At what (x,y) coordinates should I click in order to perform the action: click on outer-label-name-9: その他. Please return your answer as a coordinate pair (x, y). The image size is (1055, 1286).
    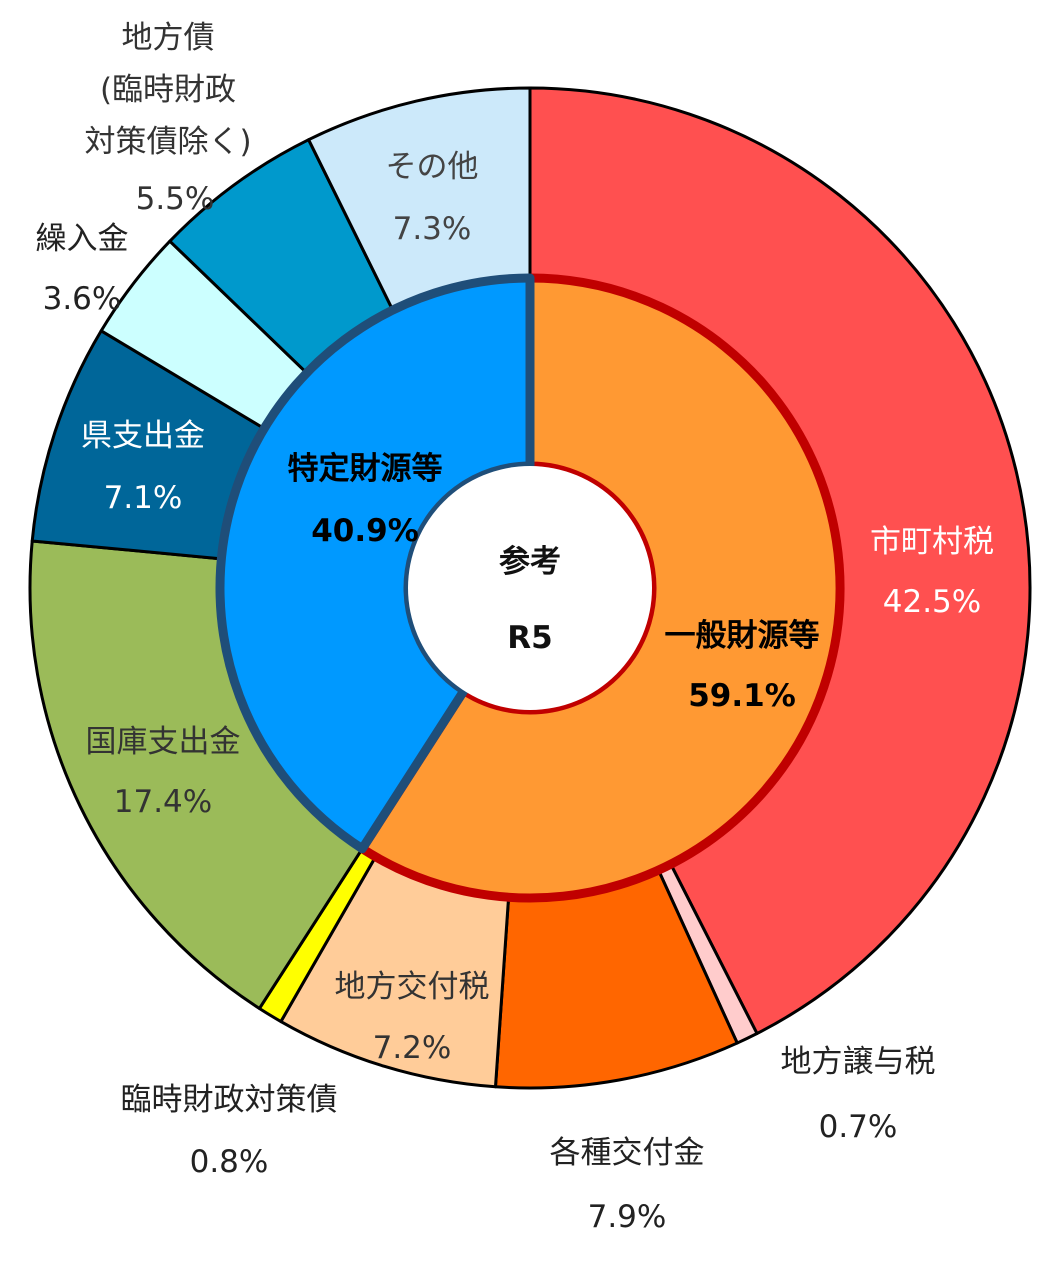
    Looking at the image, I should click on (432, 167).